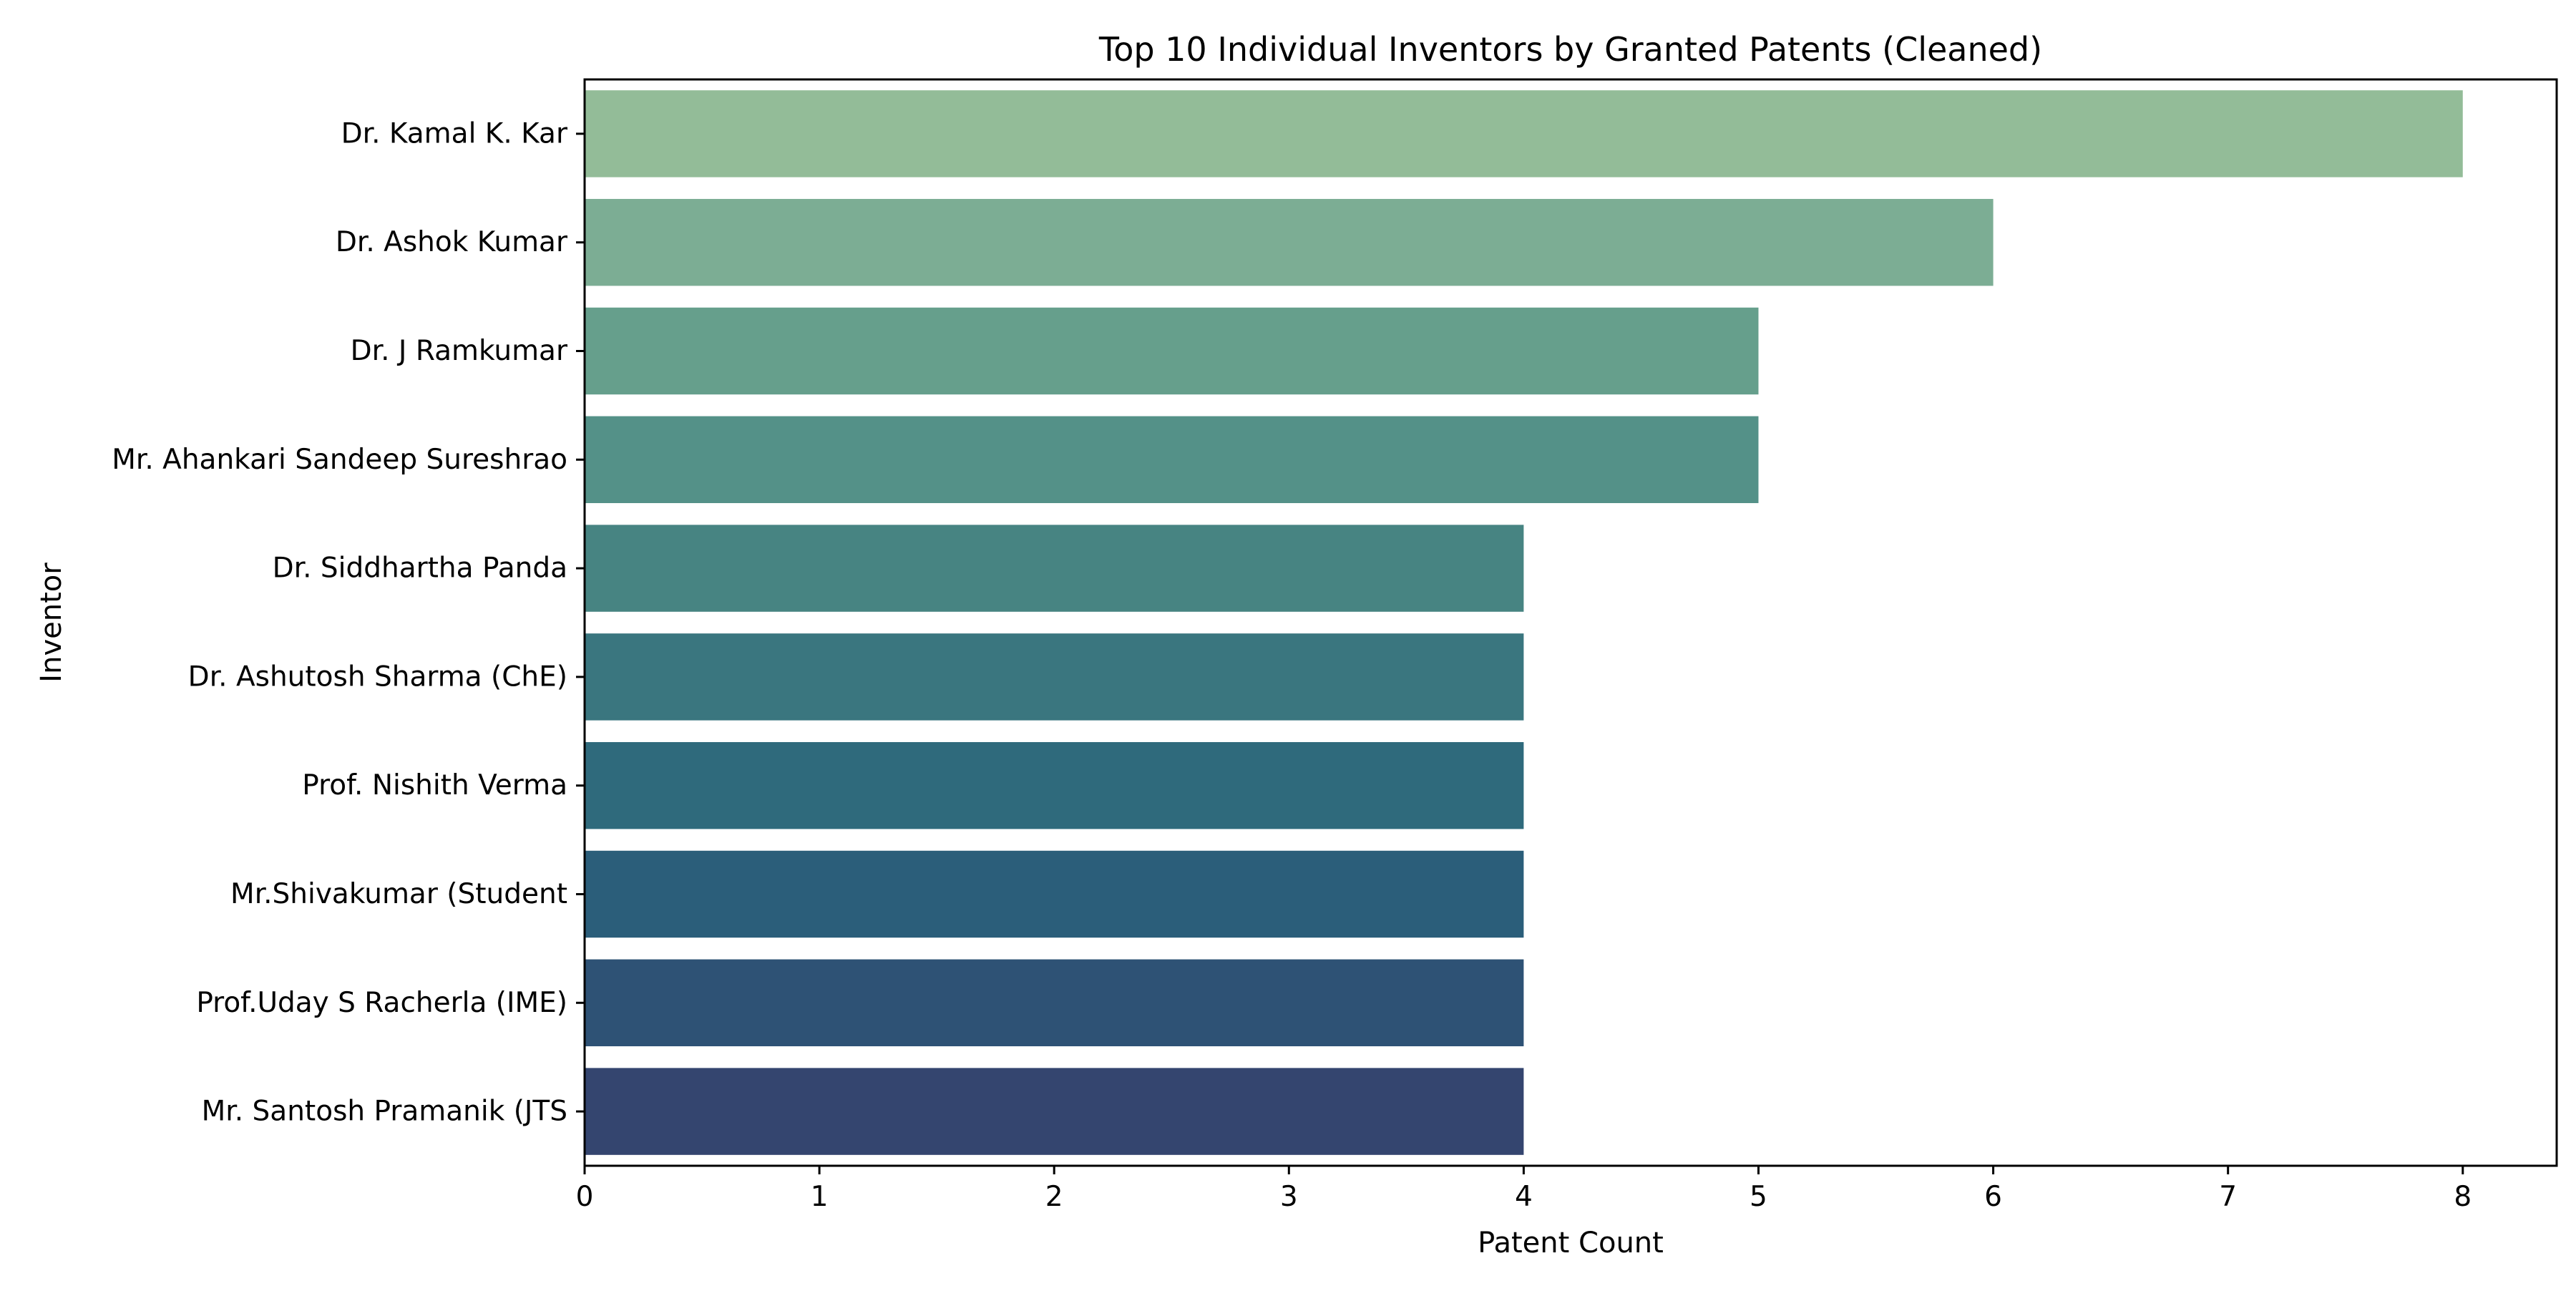 The image size is (2576, 1291). I want to click on y-tick-label: Dr. Ashutosh Sharma (ChE), so click(377, 677).